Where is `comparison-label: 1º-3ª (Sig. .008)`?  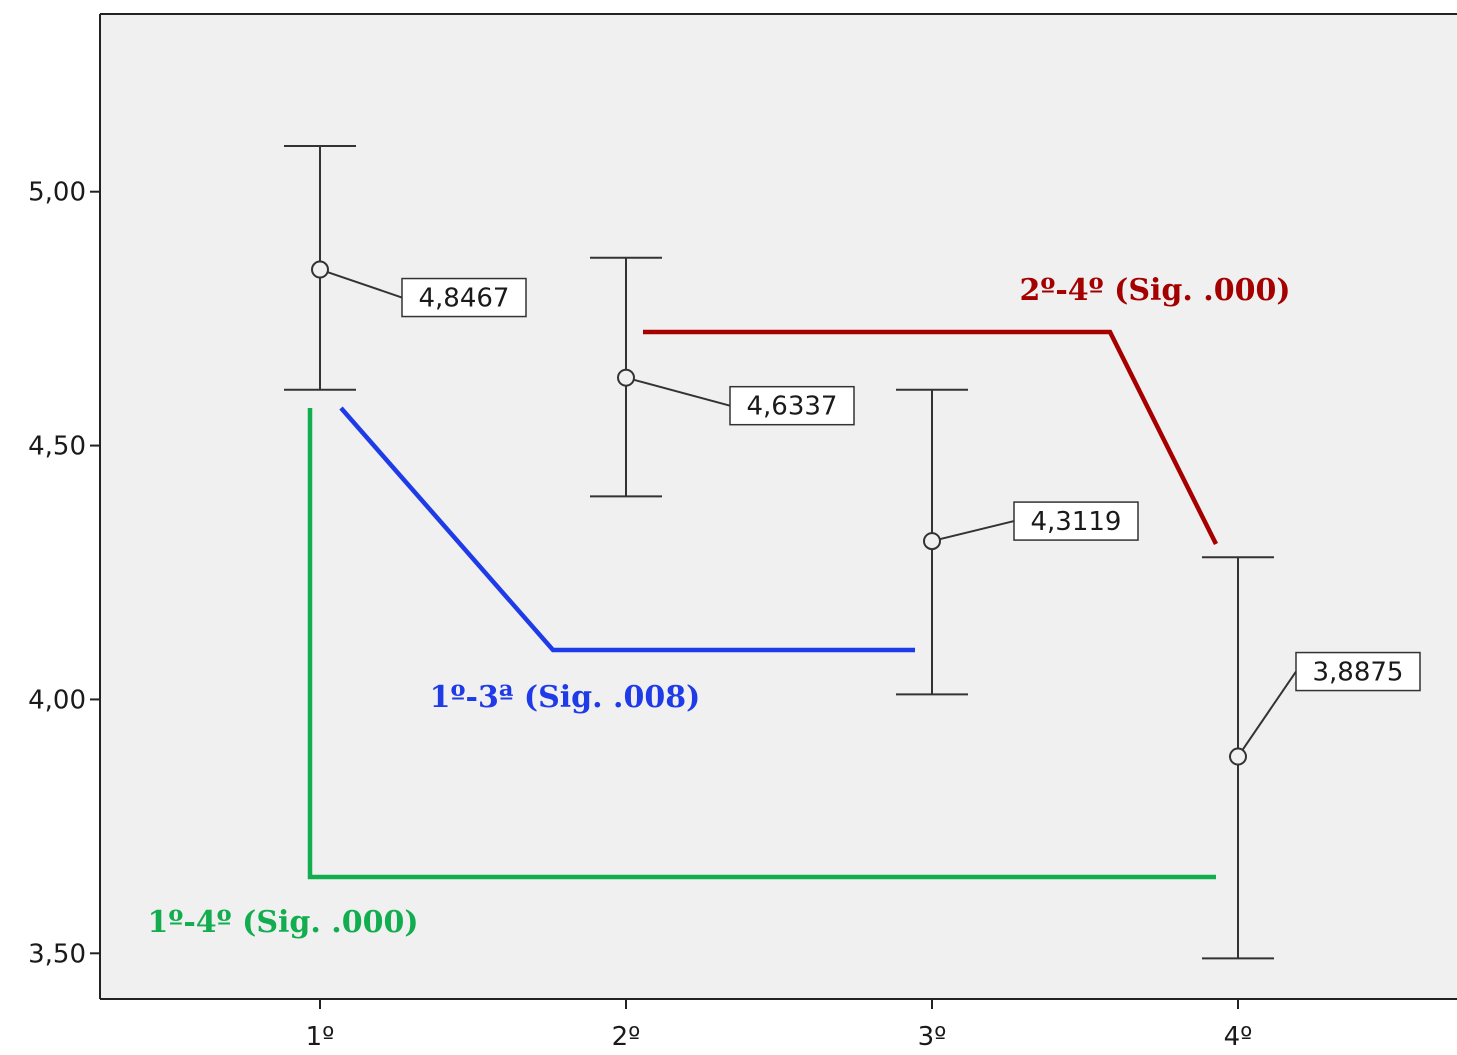
comparison-label: 1º-3ª (Sig. .008) is located at coordinates (565, 697).